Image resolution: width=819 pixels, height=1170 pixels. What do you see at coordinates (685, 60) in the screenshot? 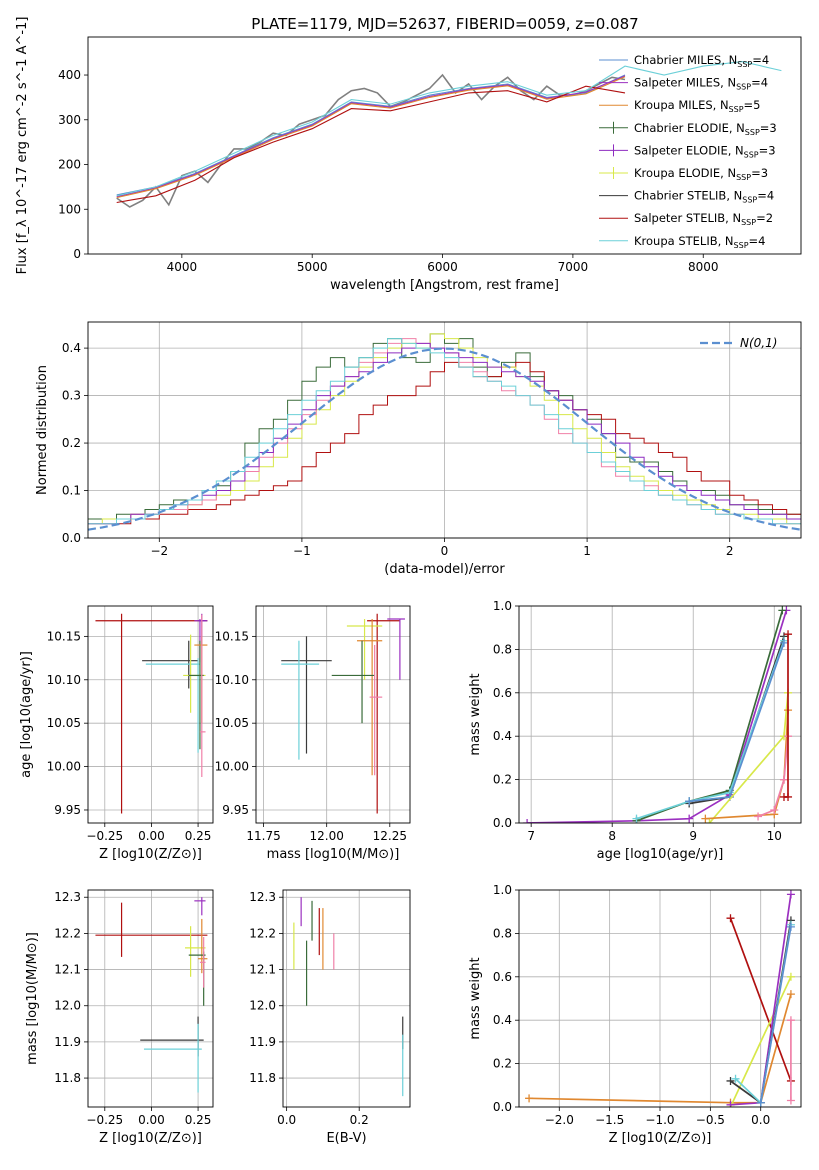
I see `legend-entry-base: Chabrier MILES, N` at bounding box center [685, 60].